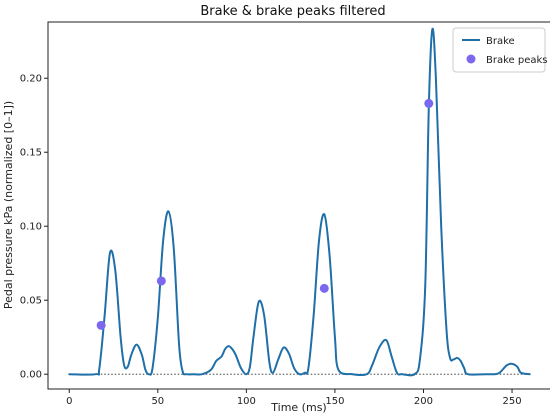 This screenshot has width=550, height=417. What do you see at coordinates (294, 398) in the screenshot?
I see `x-axis-ticks: 0 50 100 150 200 250` at bounding box center [294, 398].